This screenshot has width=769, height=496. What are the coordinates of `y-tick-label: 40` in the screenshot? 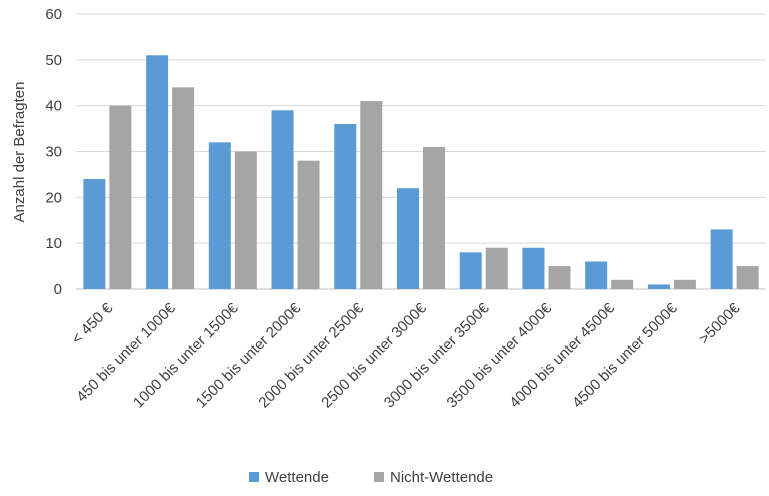 It's located at (53, 106).